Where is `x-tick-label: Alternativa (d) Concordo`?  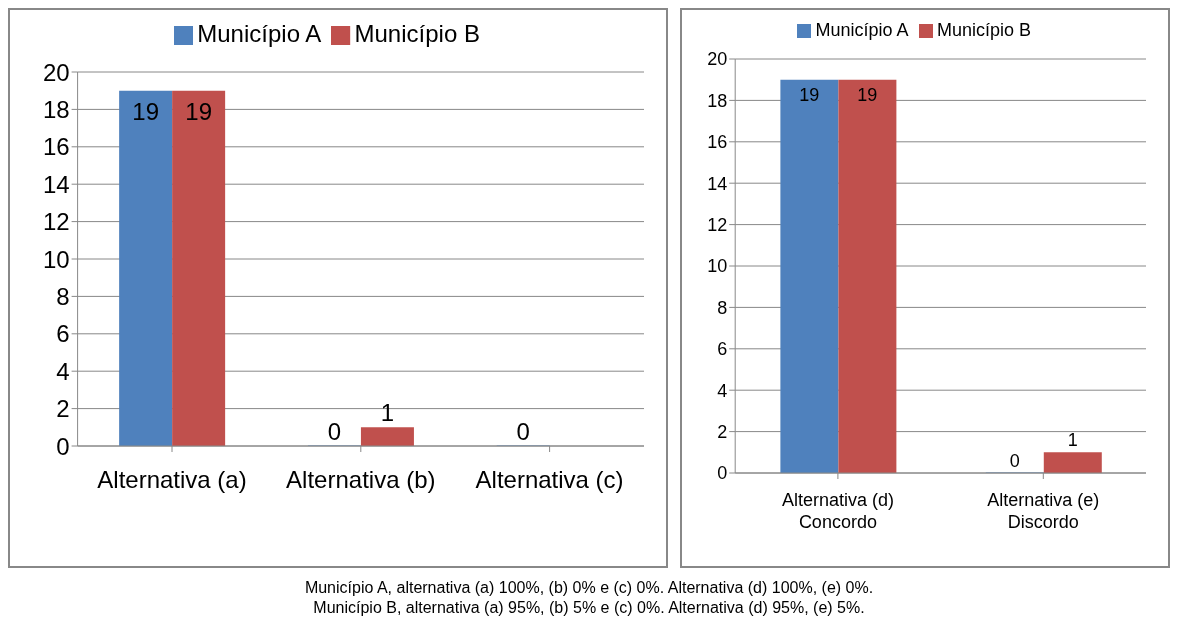 x-tick-label: Alternativa (d) Concordo is located at coordinates (837, 511).